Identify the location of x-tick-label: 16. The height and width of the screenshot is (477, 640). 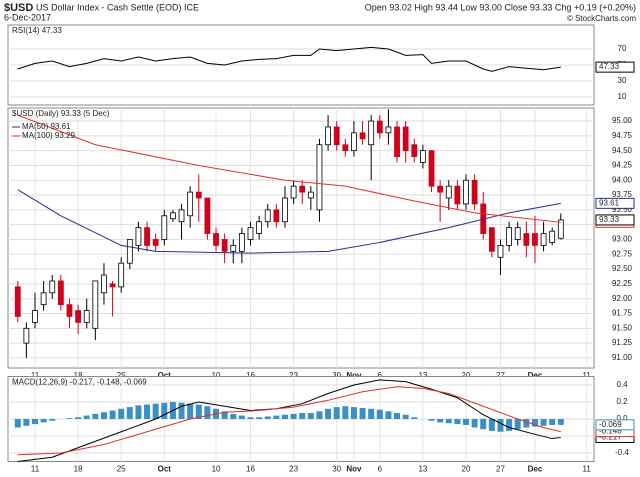
(250, 469).